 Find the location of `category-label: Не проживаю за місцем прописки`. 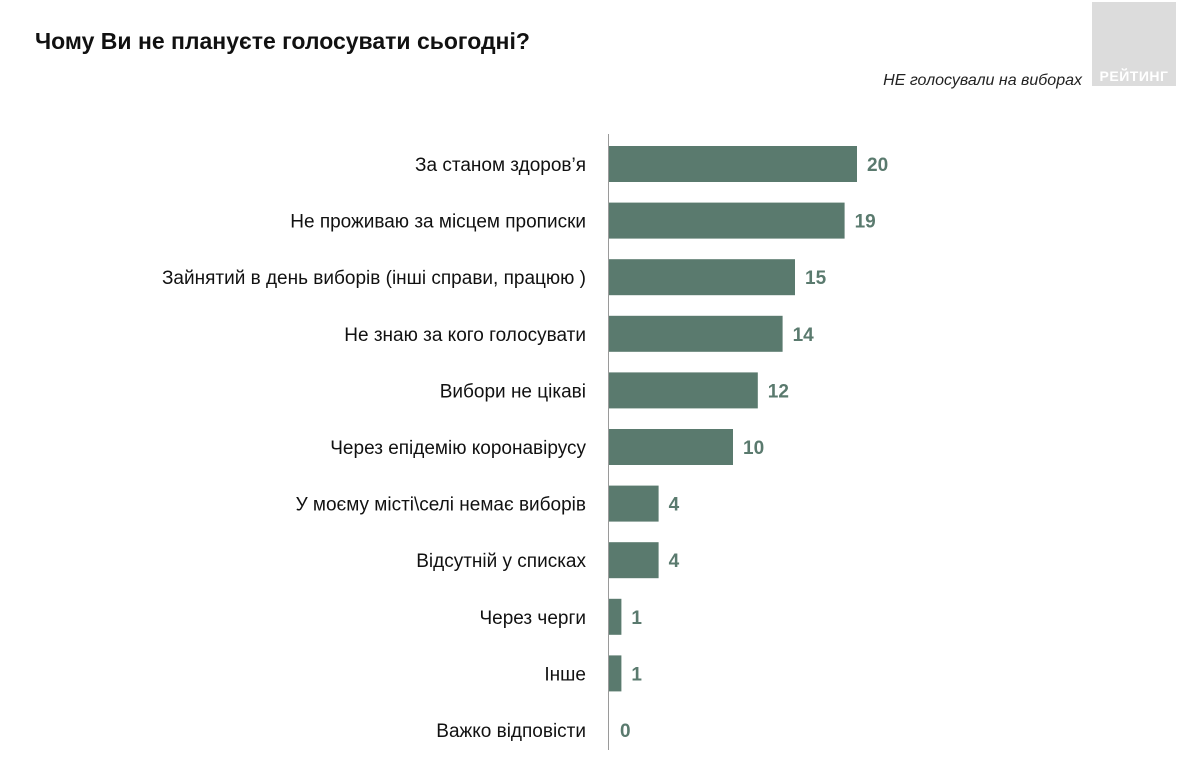

category-label: Не проживаю за місцем прописки is located at coordinates (438, 222).